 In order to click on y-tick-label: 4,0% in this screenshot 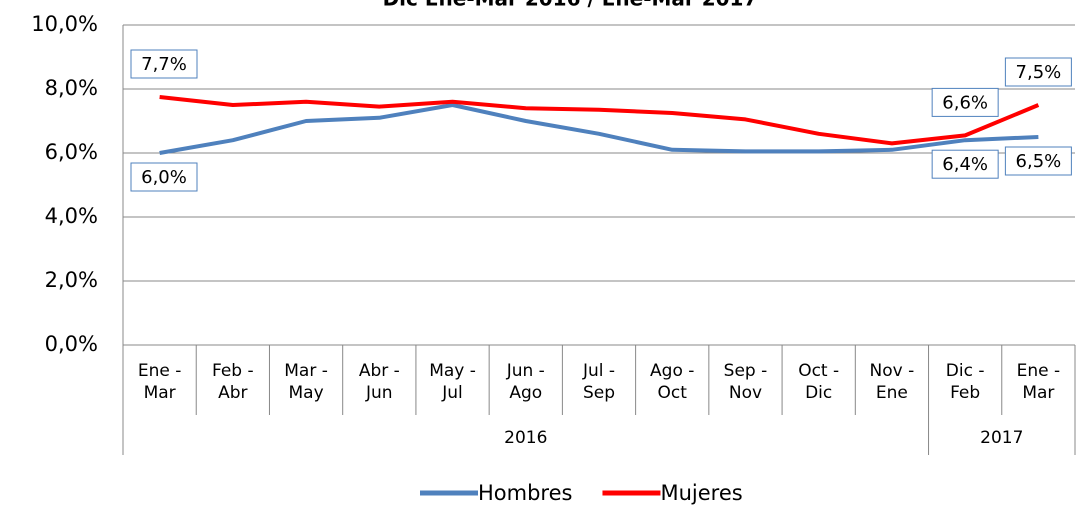, I will do `click(71, 216)`.